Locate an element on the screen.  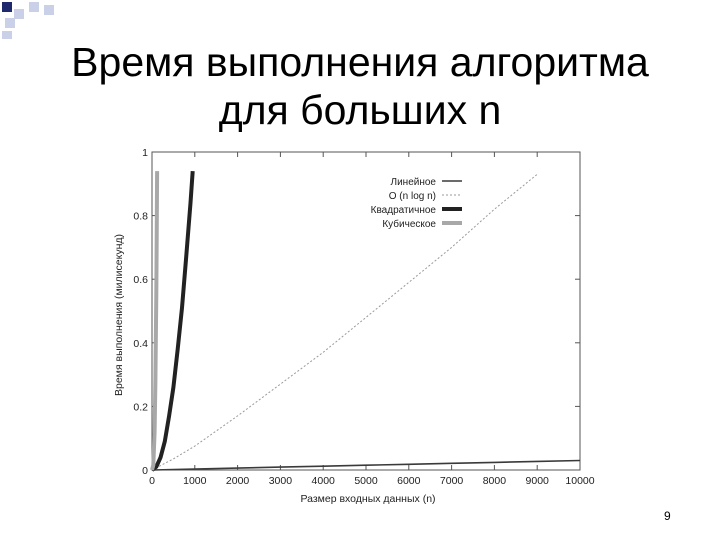
x-tick-label: 9000 is located at coordinates (538, 481).